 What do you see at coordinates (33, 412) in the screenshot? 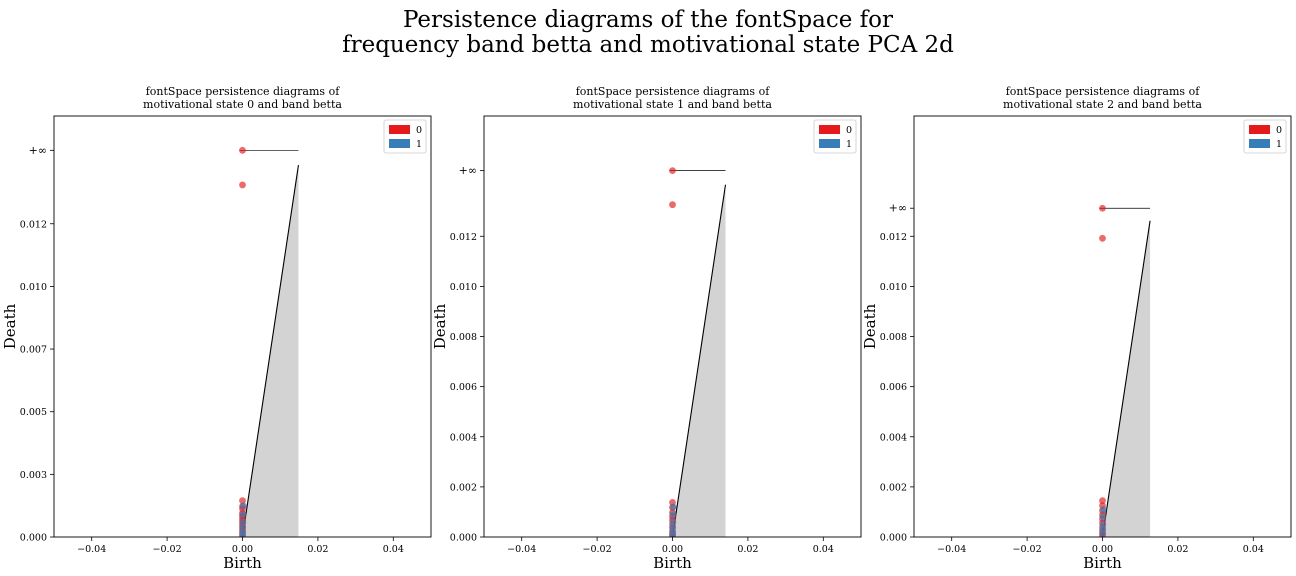
I see `y-tick-label: 0.005` at bounding box center [33, 412].